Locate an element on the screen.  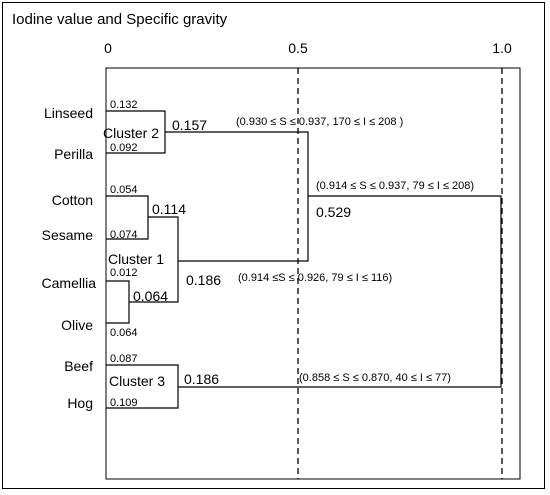
cluster2-label: Cluster 2 is located at coordinates (131, 133).